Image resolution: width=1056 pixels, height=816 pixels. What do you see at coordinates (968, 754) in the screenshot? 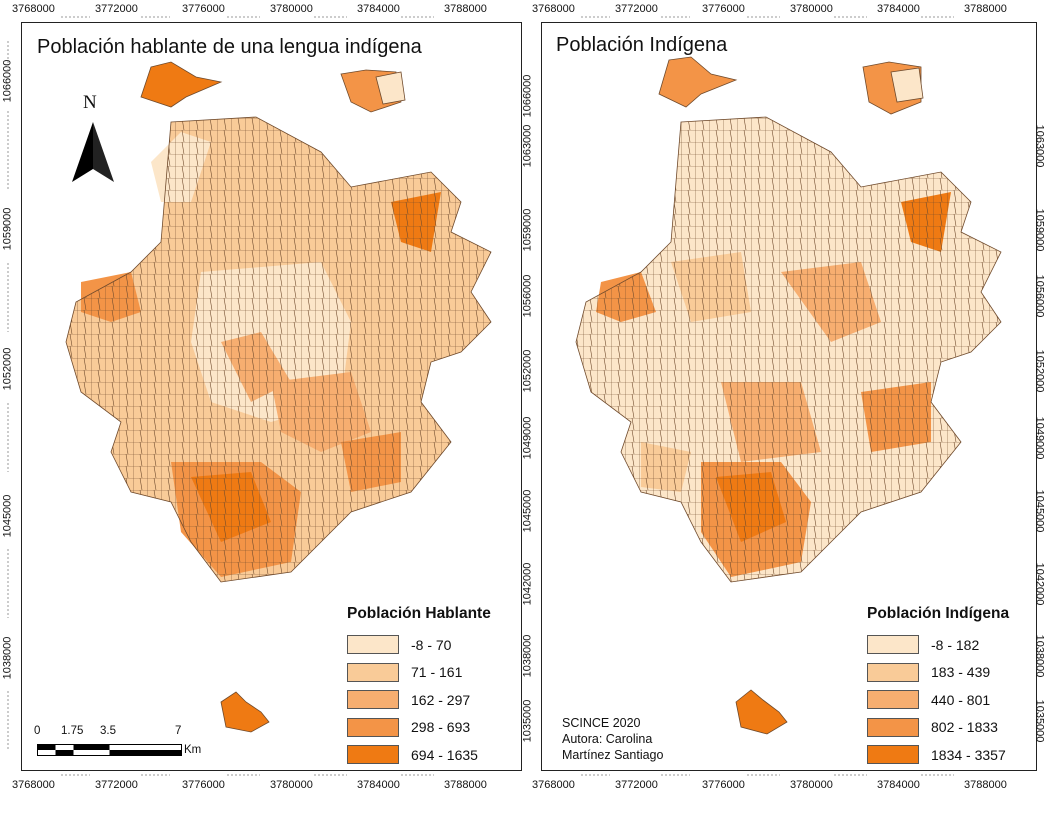
I see `legend-label: 1834 - 3357` at bounding box center [968, 754].